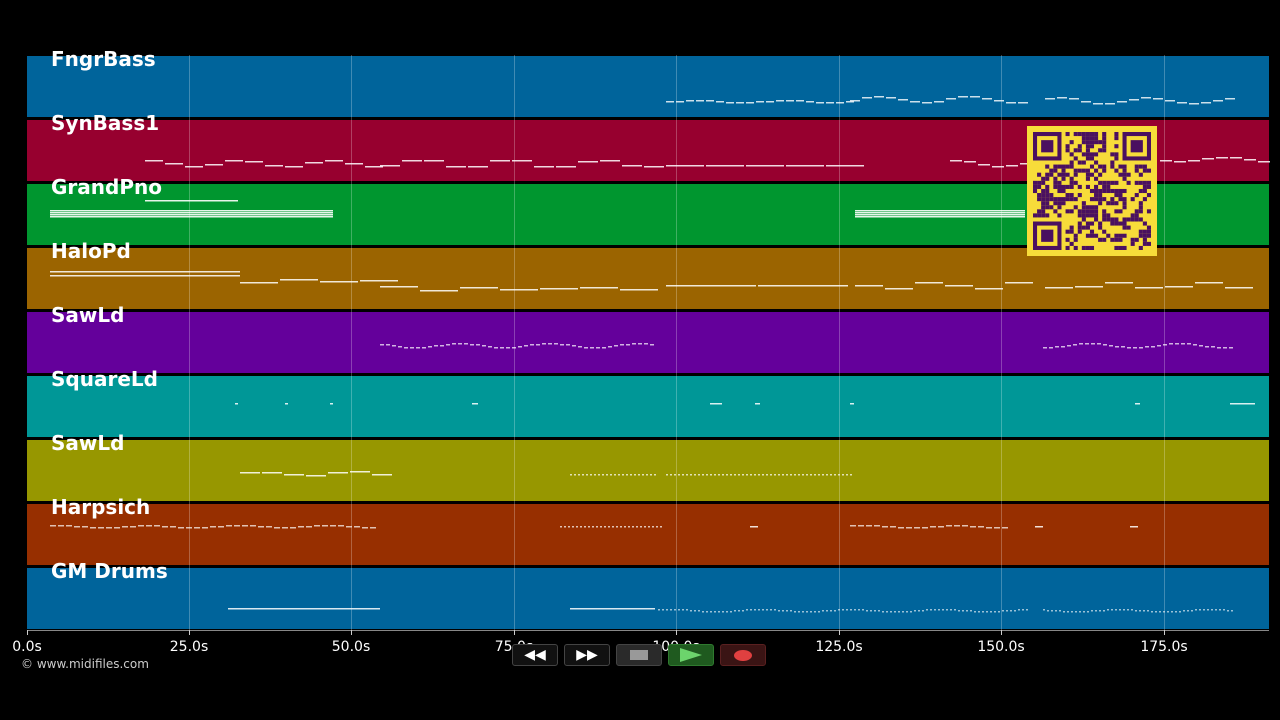 Image resolution: width=1280 pixels, height=720 pixels. I want to click on stop-icon, so click(639, 655).